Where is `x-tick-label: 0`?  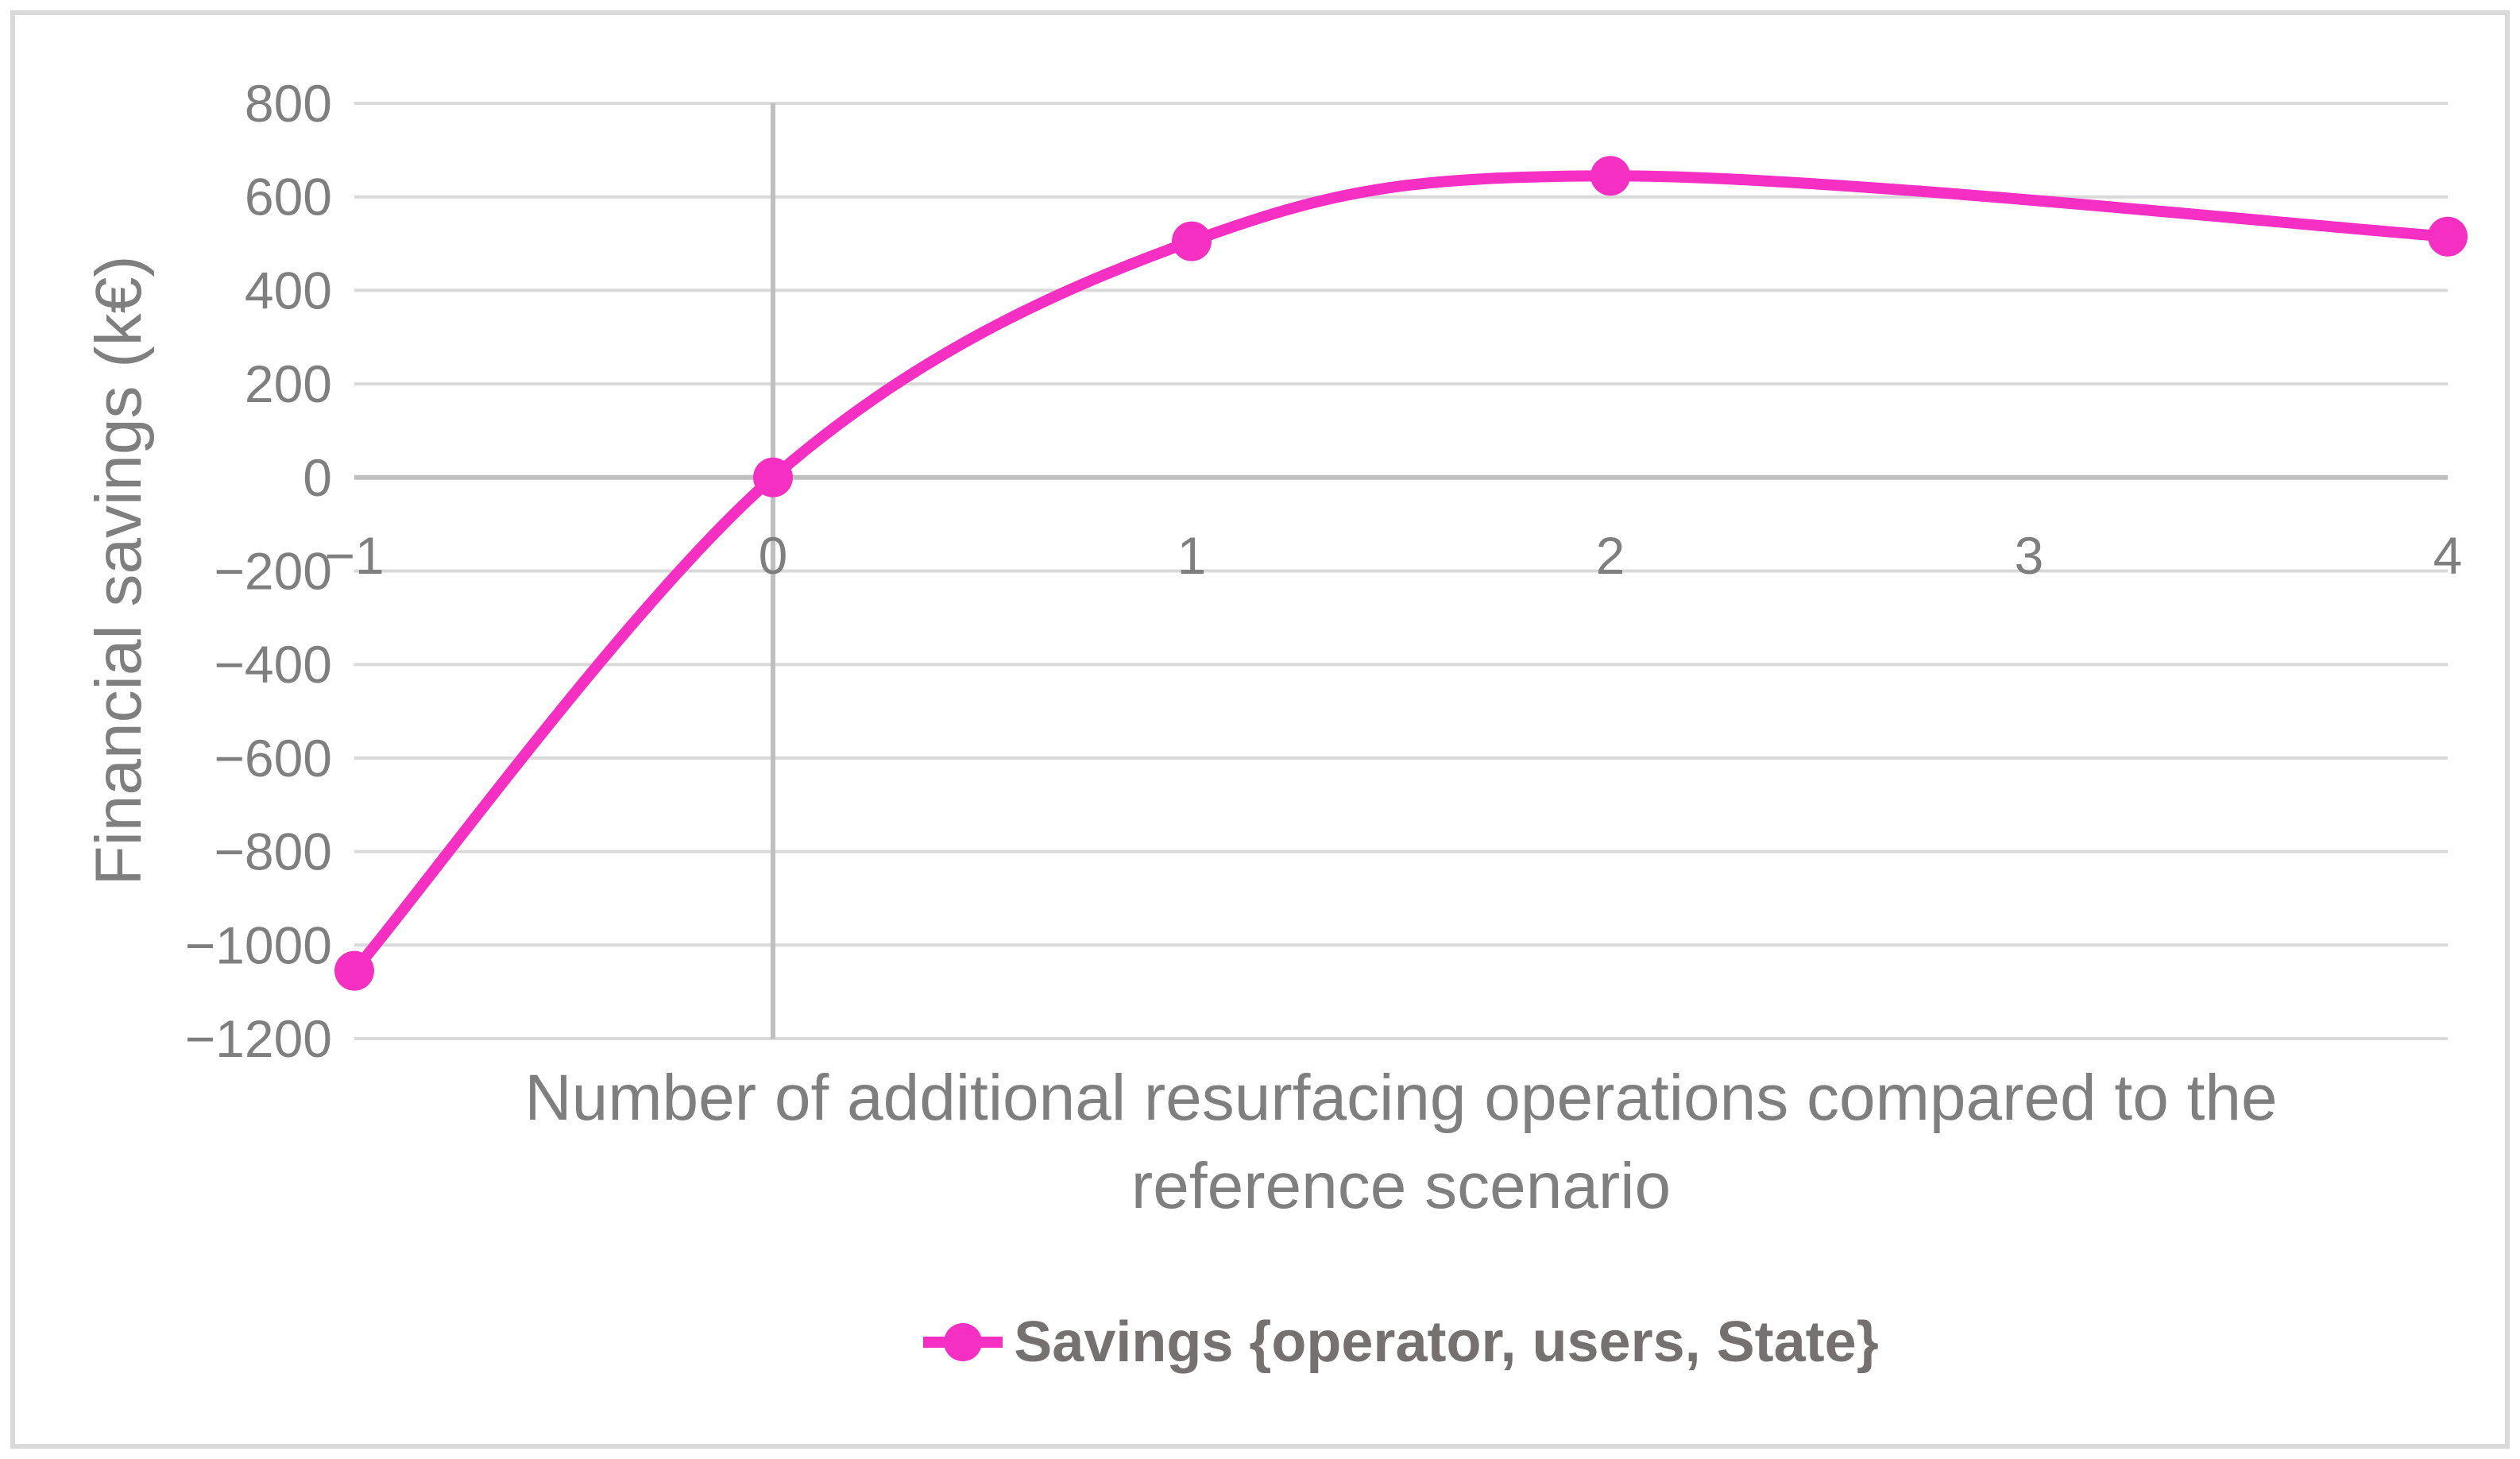 x-tick-label: 0 is located at coordinates (773, 555).